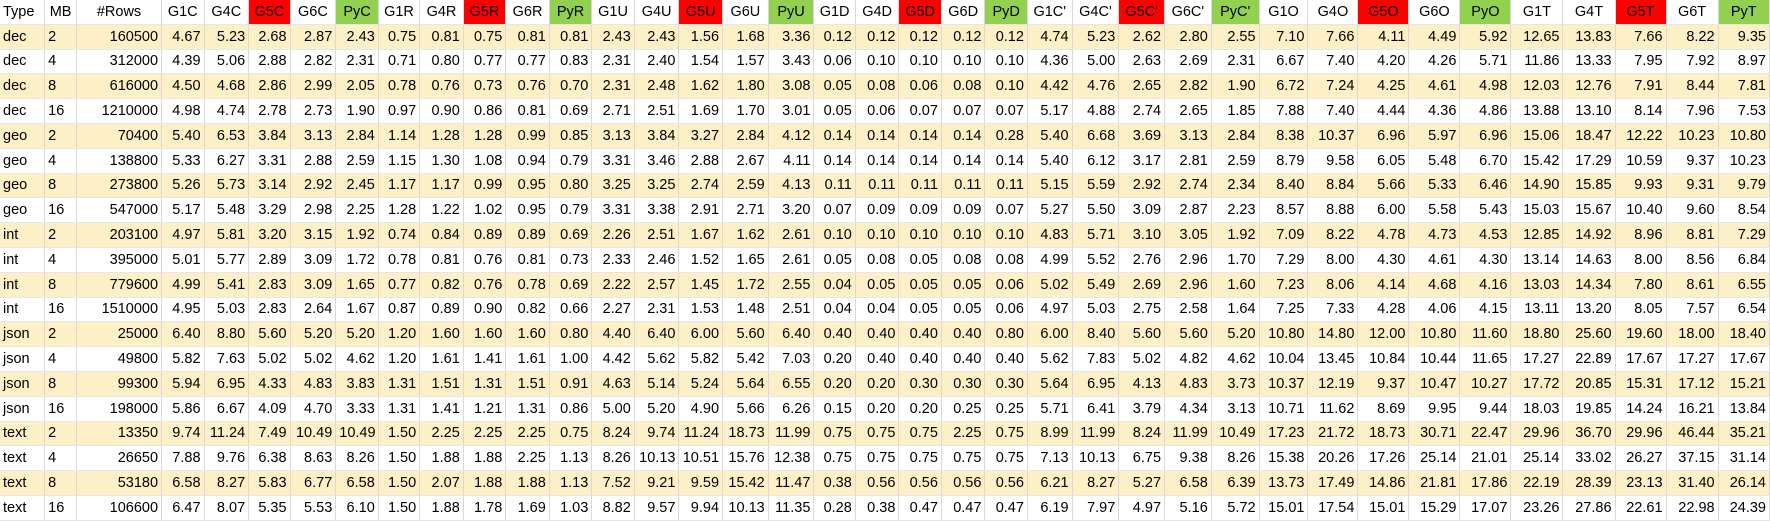 The width and height of the screenshot is (1770, 521). Describe the element at coordinates (701, 12) in the screenshot. I see `column-header: G5U` at that location.